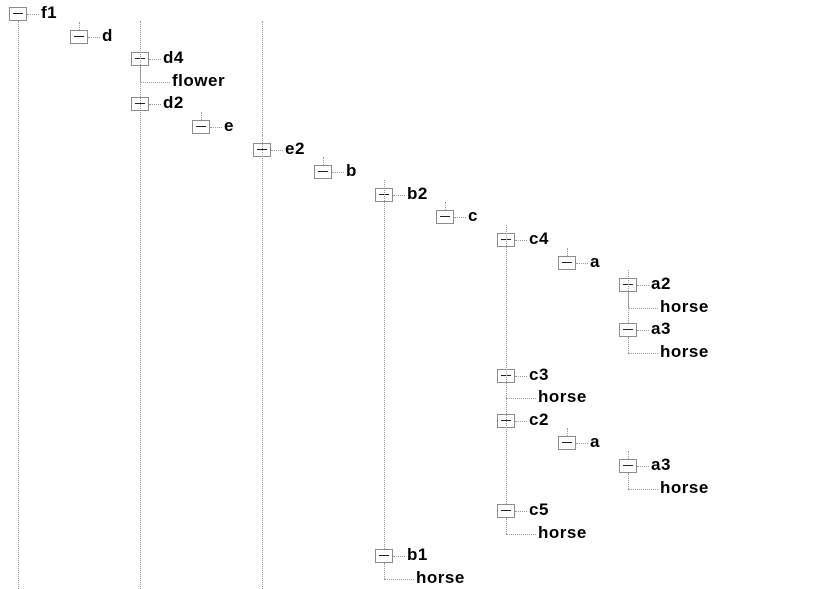 The height and width of the screenshot is (589, 814). Describe the element at coordinates (107, 35) in the screenshot. I see `tree-node-d: d` at that location.